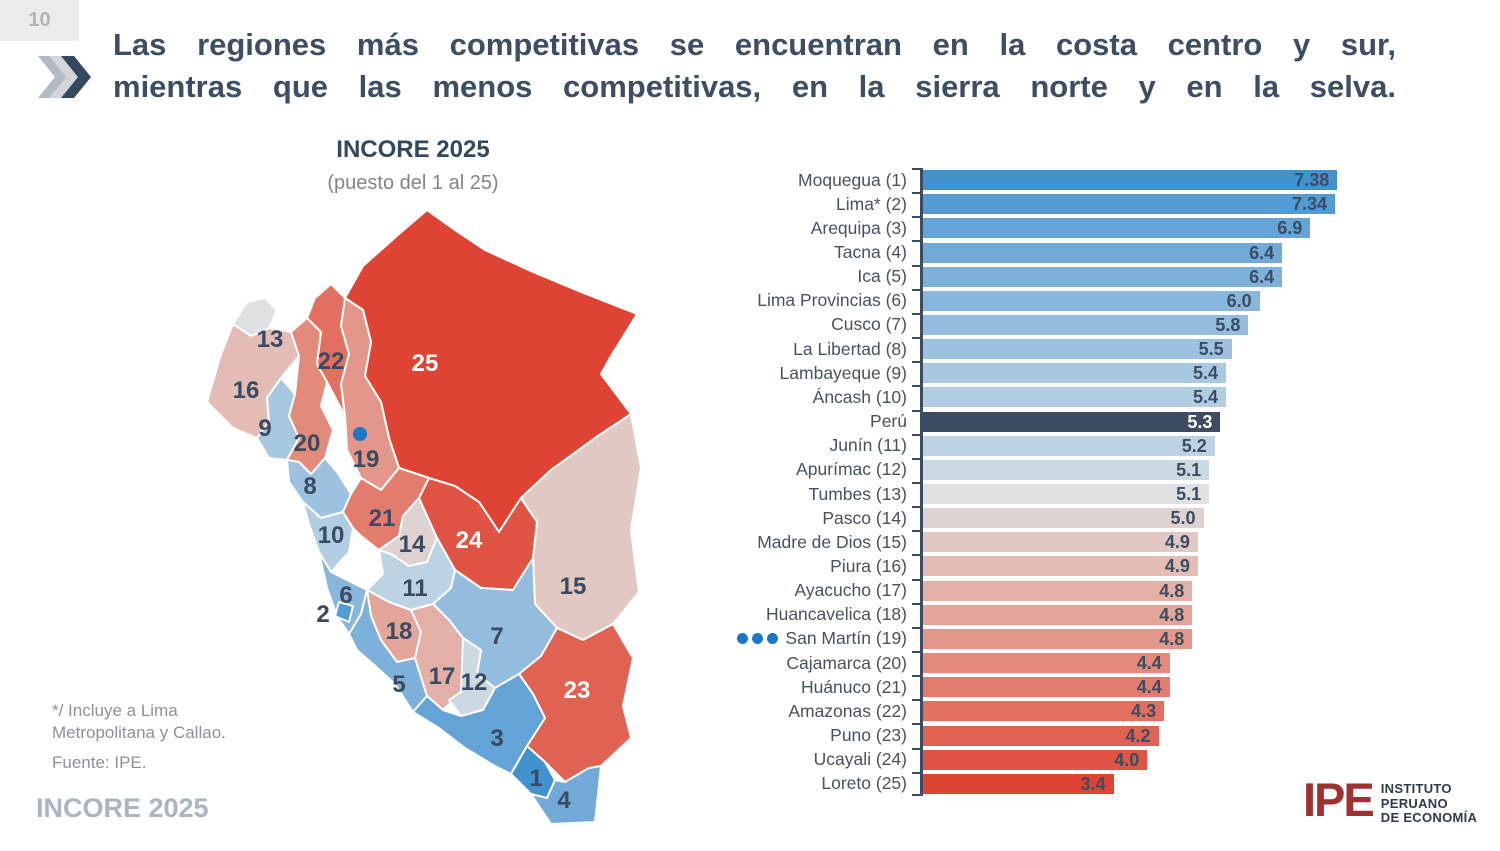  What do you see at coordinates (758, 639) in the screenshot?
I see `san-martin-highlight-dots-icon` at bounding box center [758, 639].